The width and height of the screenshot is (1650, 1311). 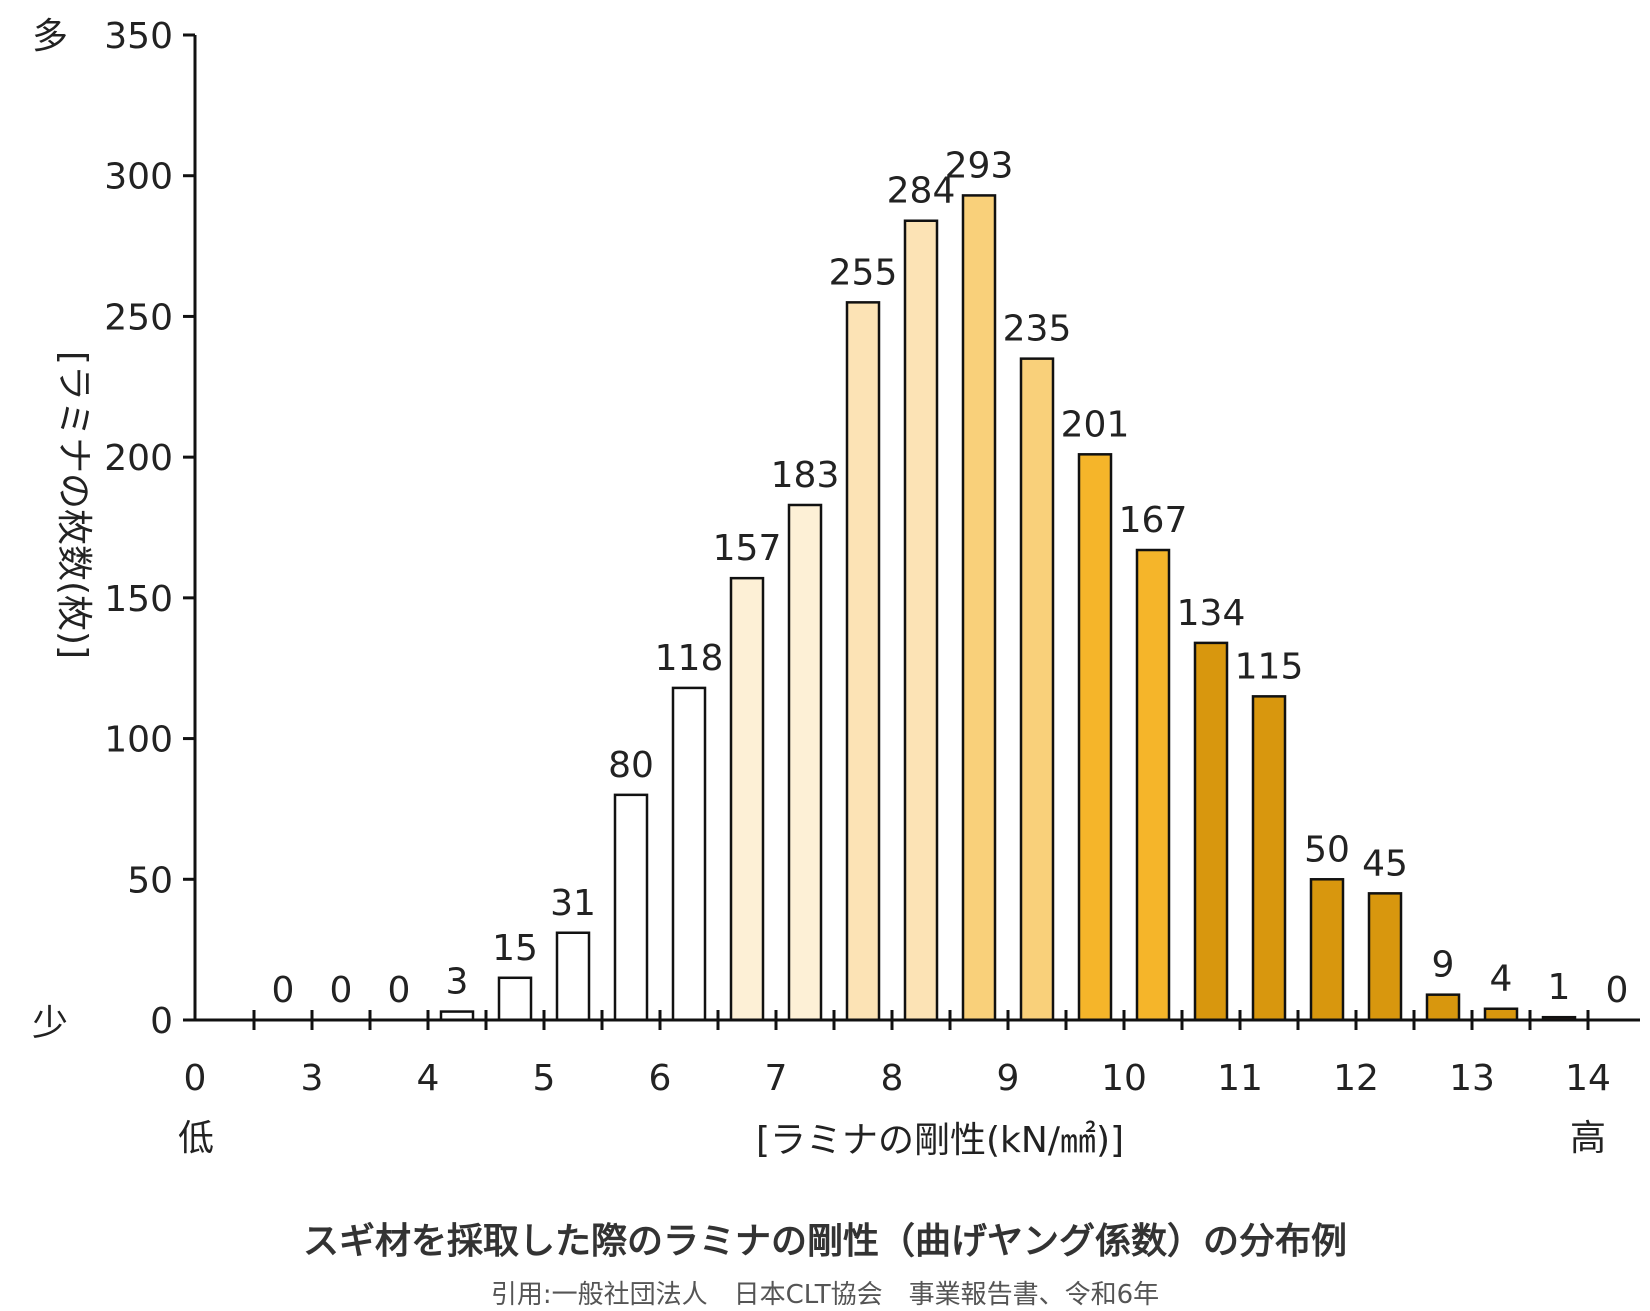 I want to click on data-label: 284, so click(x=921, y=191).